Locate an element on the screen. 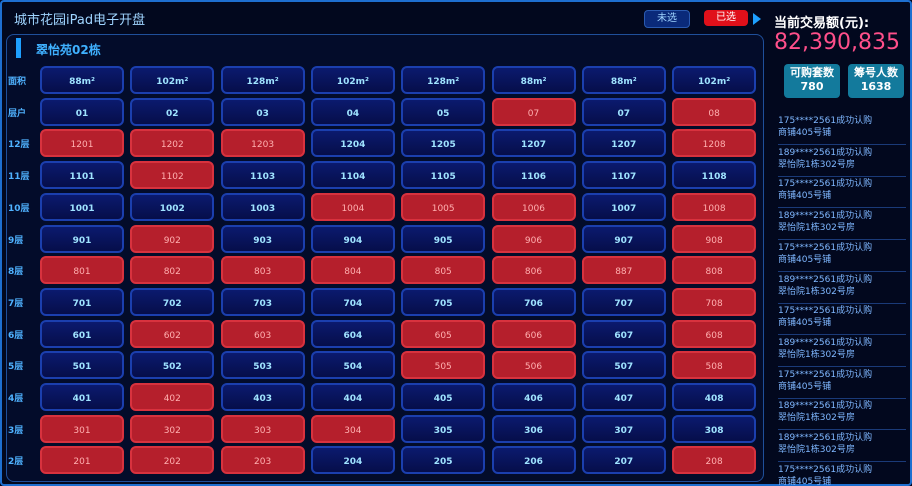 Image resolution: width=912 pixels, height=486 pixels. unit-cell: 01 is located at coordinates (82, 111).